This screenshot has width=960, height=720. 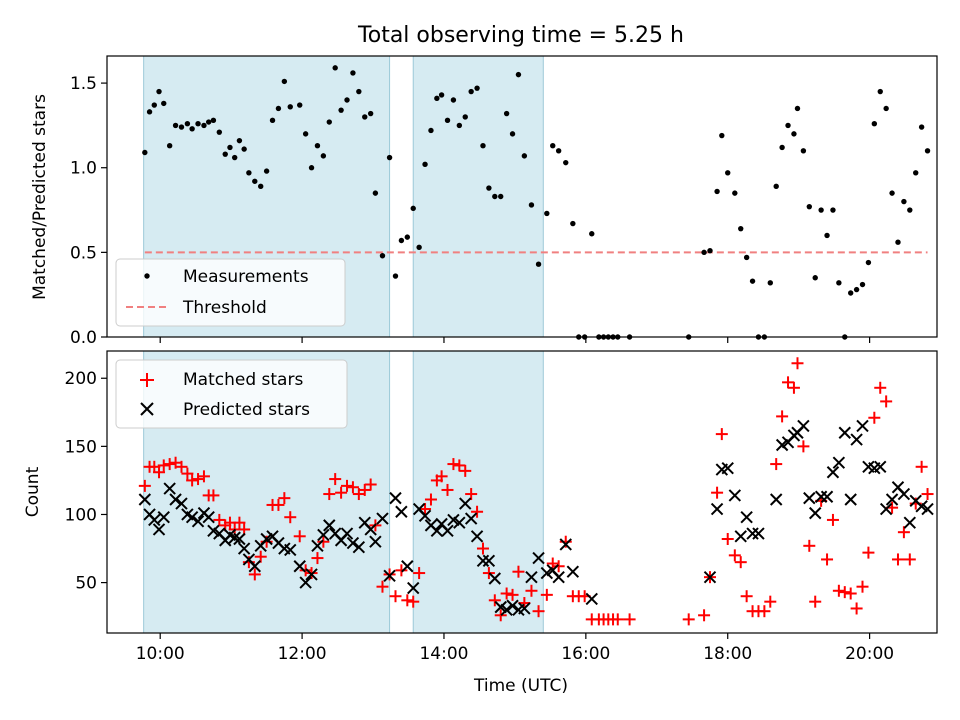 What do you see at coordinates (40, 197) in the screenshot?
I see `ratio-y-axis-label: Matched/Predicted stars` at bounding box center [40, 197].